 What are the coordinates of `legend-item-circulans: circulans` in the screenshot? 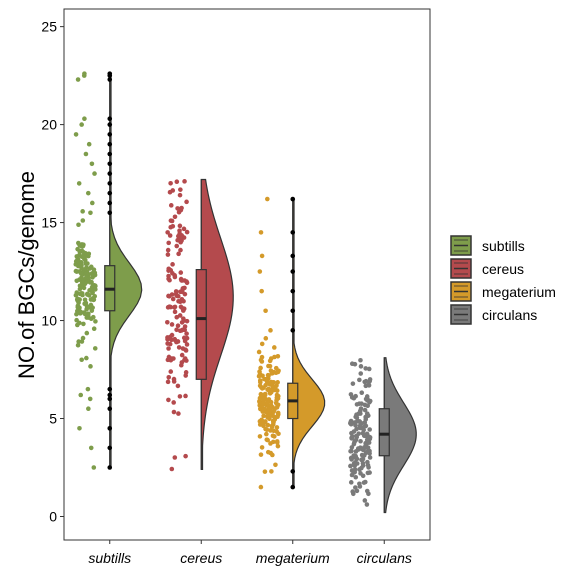 It's located at (493, 314).